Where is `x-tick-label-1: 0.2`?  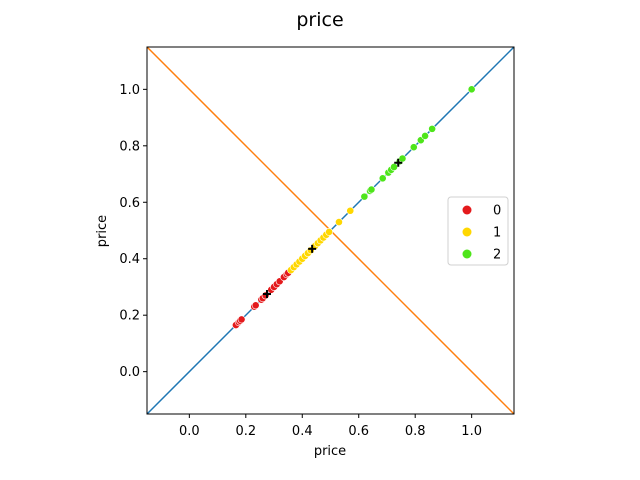 x-tick-label-1: 0.2 is located at coordinates (245, 431).